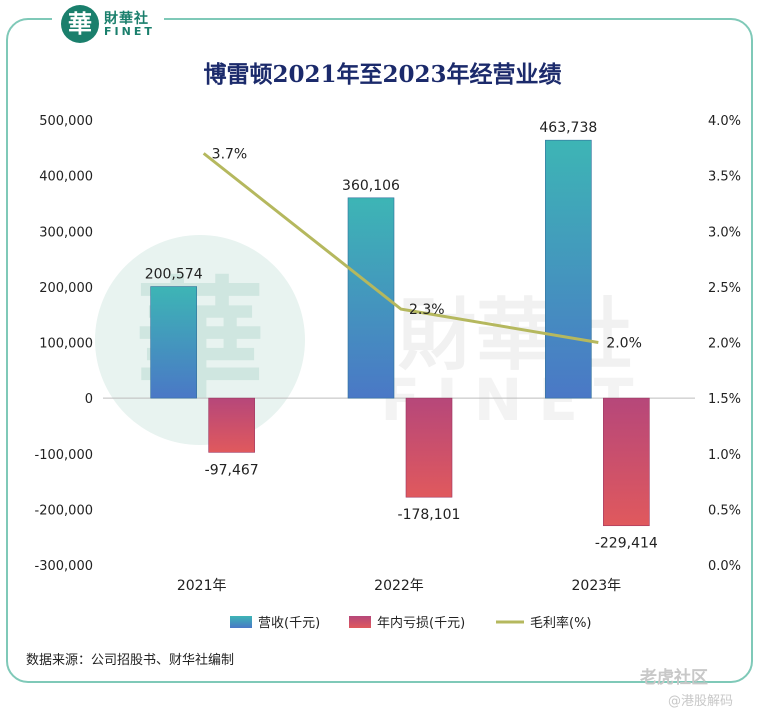 The height and width of the screenshot is (716, 765). Describe the element at coordinates (360, 622) in the screenshot. I see `legend-loss-swatch` at that location.